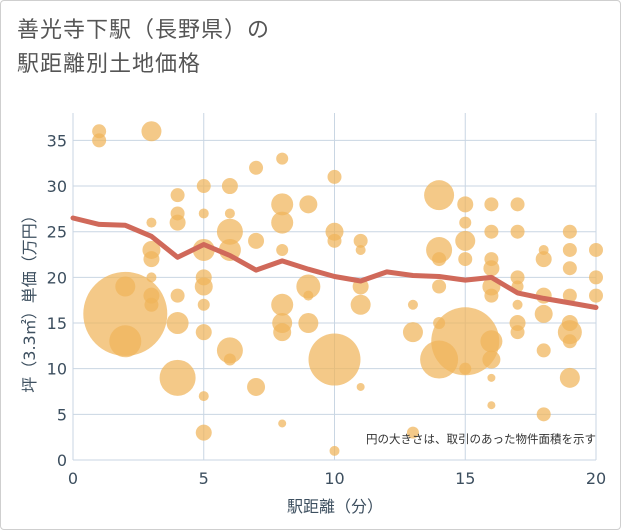 The width and height of the screenshot is (621, 530). Describe the element at coordinates (62, 460) in the screenshot. I see `y-tick-label: 0` at that location.